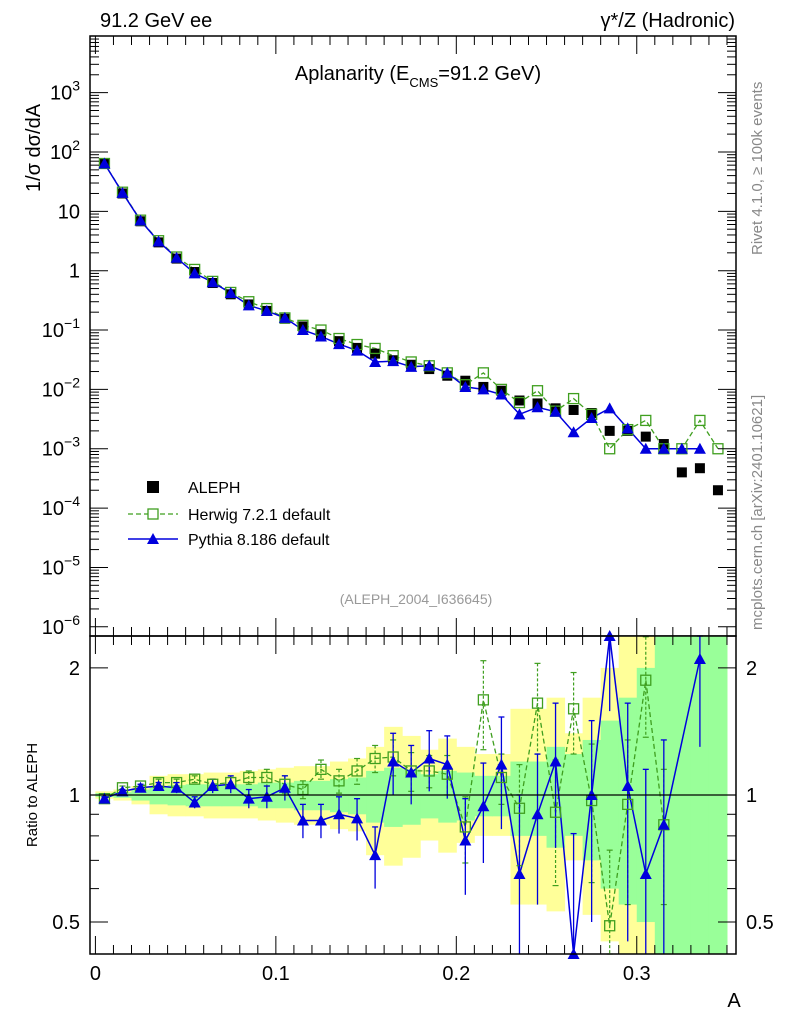 The width and height of the screenshot is (786, 1024). I want to click on analysis-watermark: (ALEPH_2004_I636645), so click(416, 599).